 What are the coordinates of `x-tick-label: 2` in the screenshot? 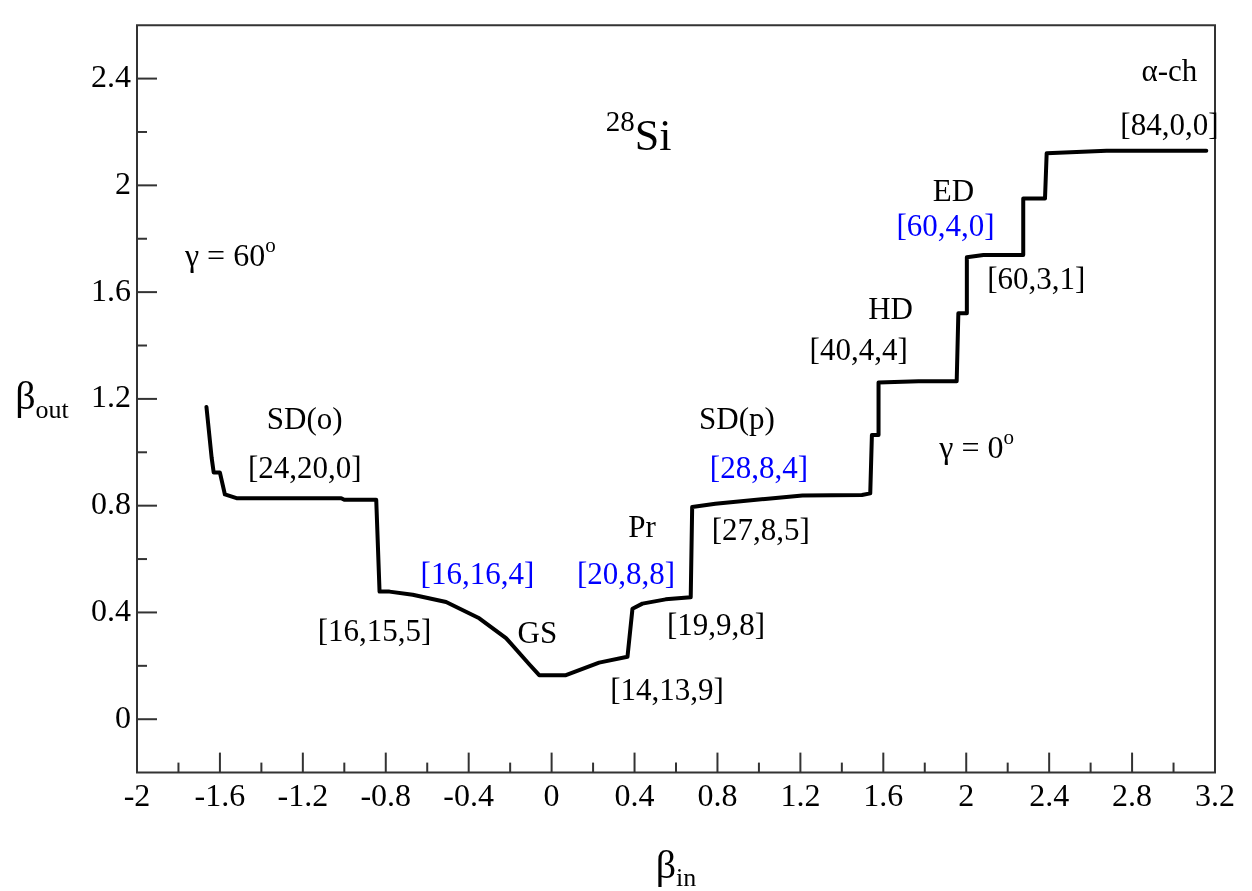 It's located at (966, 795).